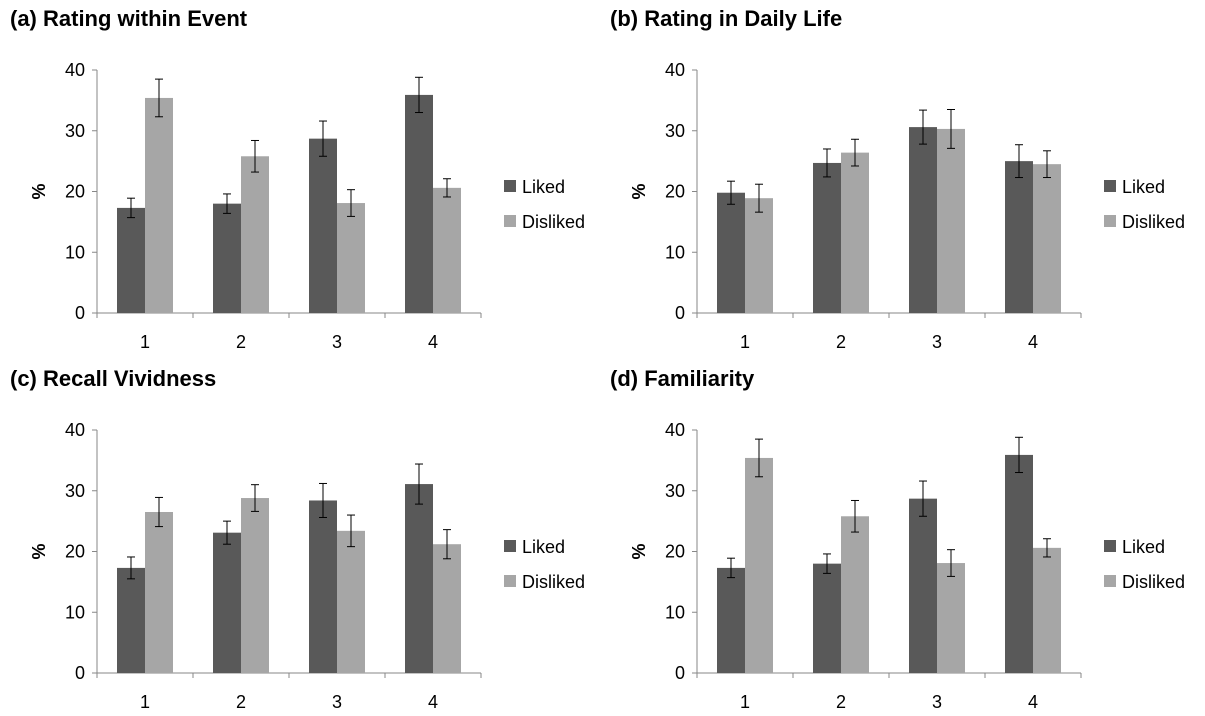 The height and width of the screenshot is (716, 1205). What do you see at coordinates (682, 378) in the screenshot?
I see `chart-title: (d) Familiarity` at bounding box center [682, 378].